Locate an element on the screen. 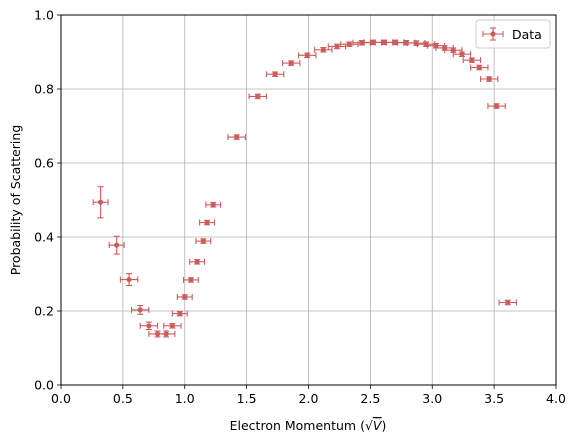  legend-marker-dot is located at coordinates (493, 34).